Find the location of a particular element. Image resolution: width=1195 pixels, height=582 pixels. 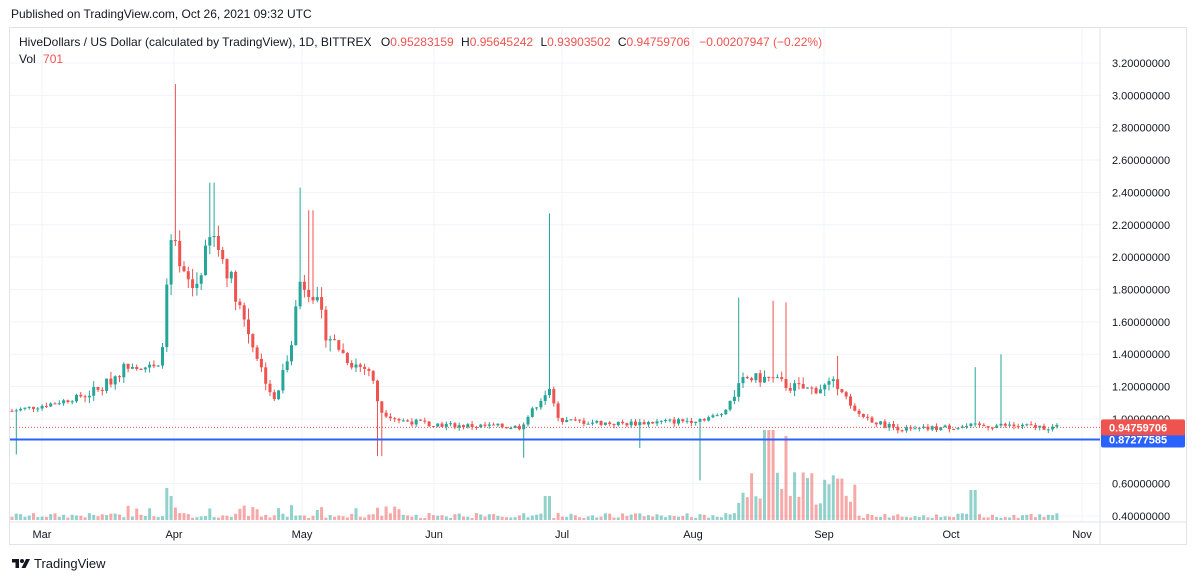

y-tick-label: 1.20000000 is located at coordinates (1141, 388).